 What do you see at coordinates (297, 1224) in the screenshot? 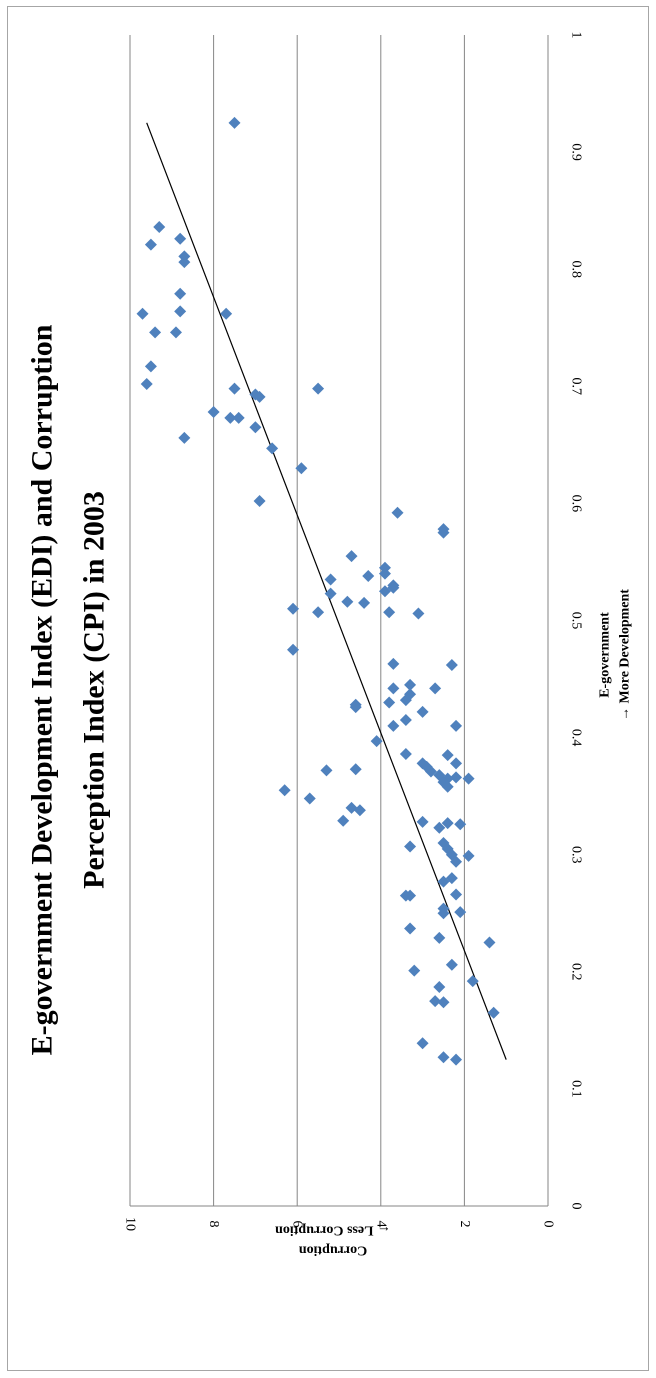
I see `y-tick-label: 6` at bounding box center [297, 1224].